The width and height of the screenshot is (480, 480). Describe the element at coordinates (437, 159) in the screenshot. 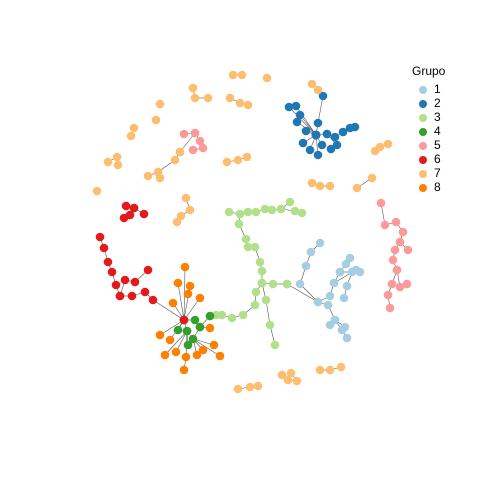

I see `legend-label: 6` at that location.